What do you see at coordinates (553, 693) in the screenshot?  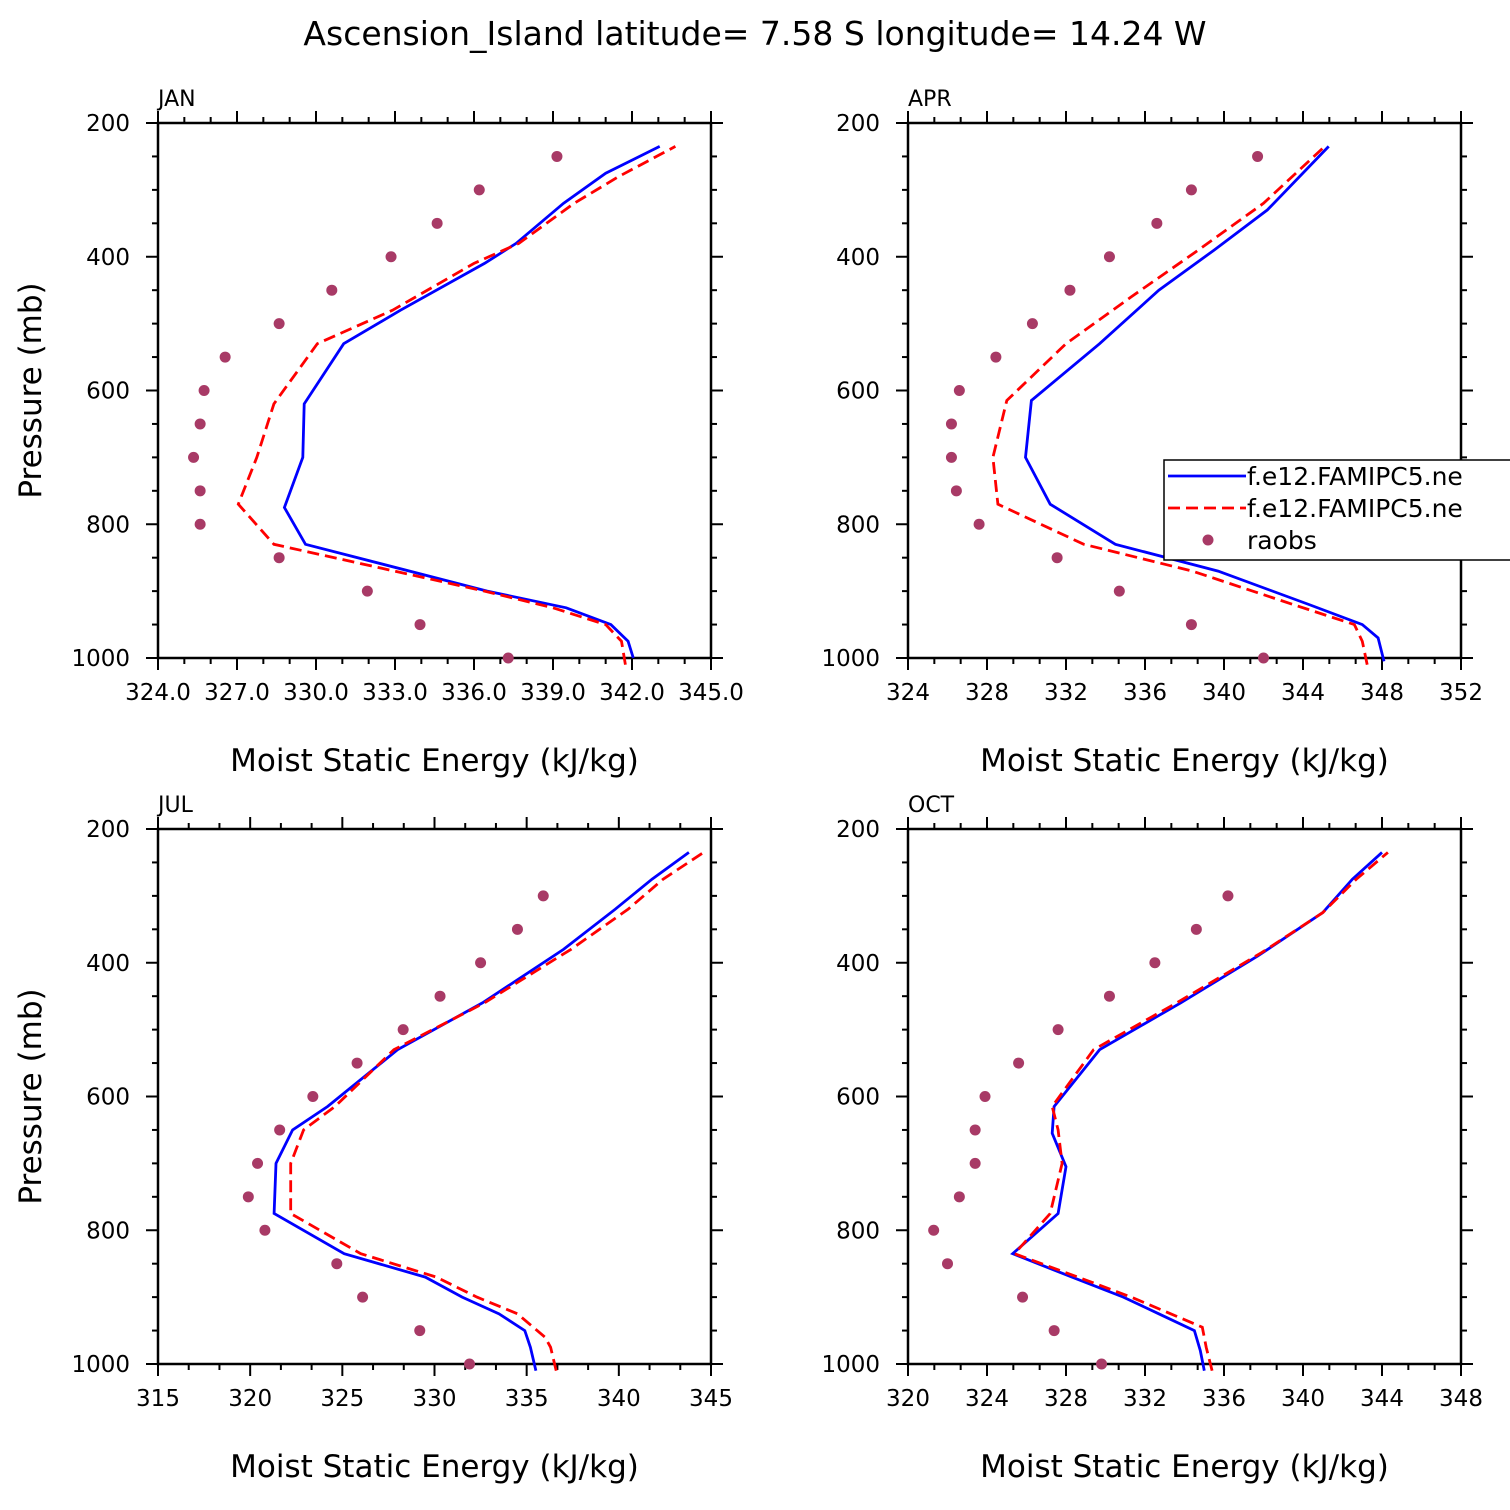 I see `x-tick-label: 339.0` at bounding box center [553, 693].